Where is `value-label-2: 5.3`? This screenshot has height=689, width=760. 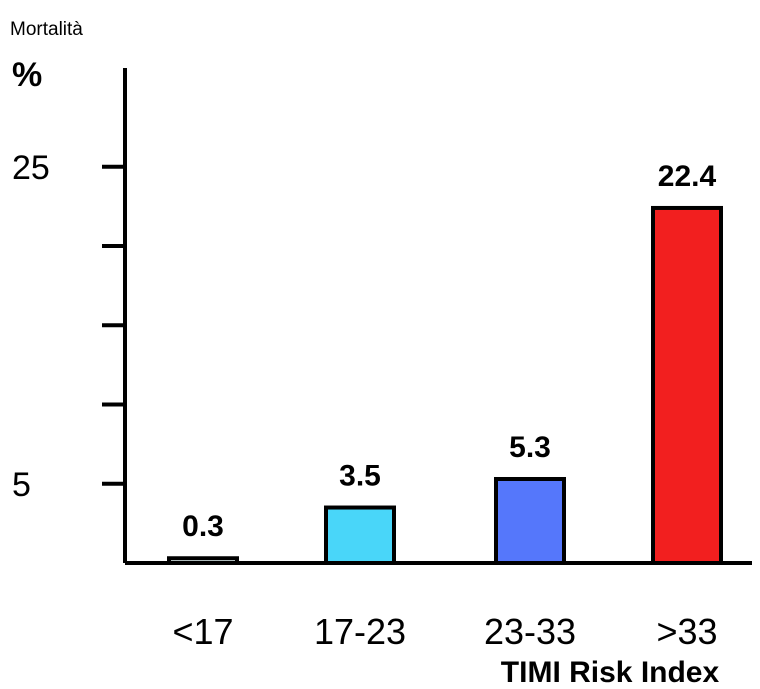 value-label-2: 5.3 is located at coordinates (530, 447).